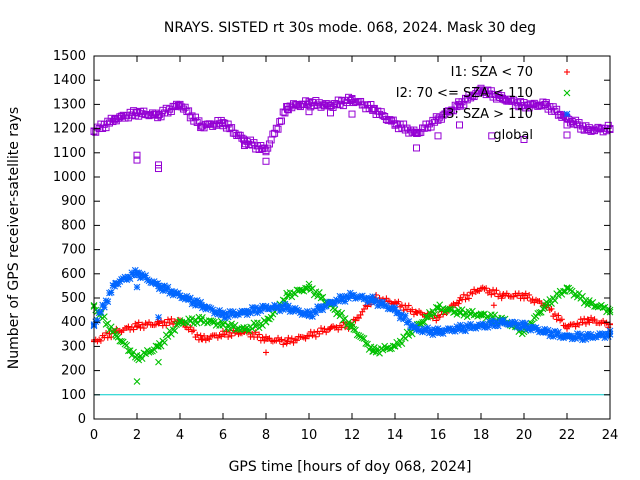  What do you see at coordinates (309, 435) in the screenshot?
I see `x-tick-label: 10` at bounding box center [309, 435].